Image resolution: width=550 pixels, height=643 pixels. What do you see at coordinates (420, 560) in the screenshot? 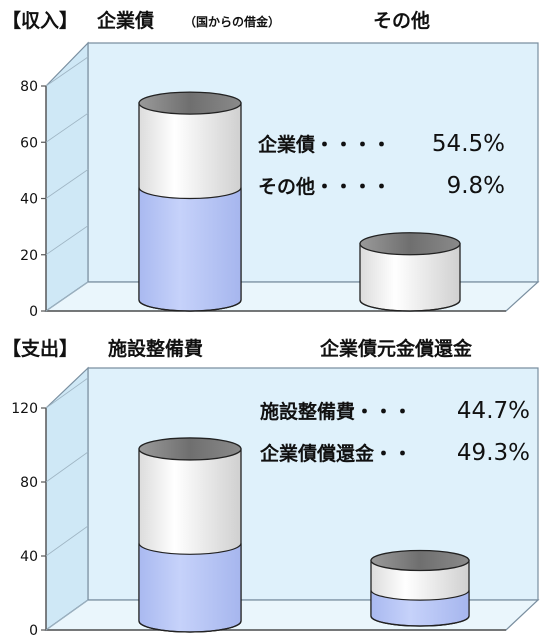
I see `expense-bar-2-top` at bounding box center [420, 560].